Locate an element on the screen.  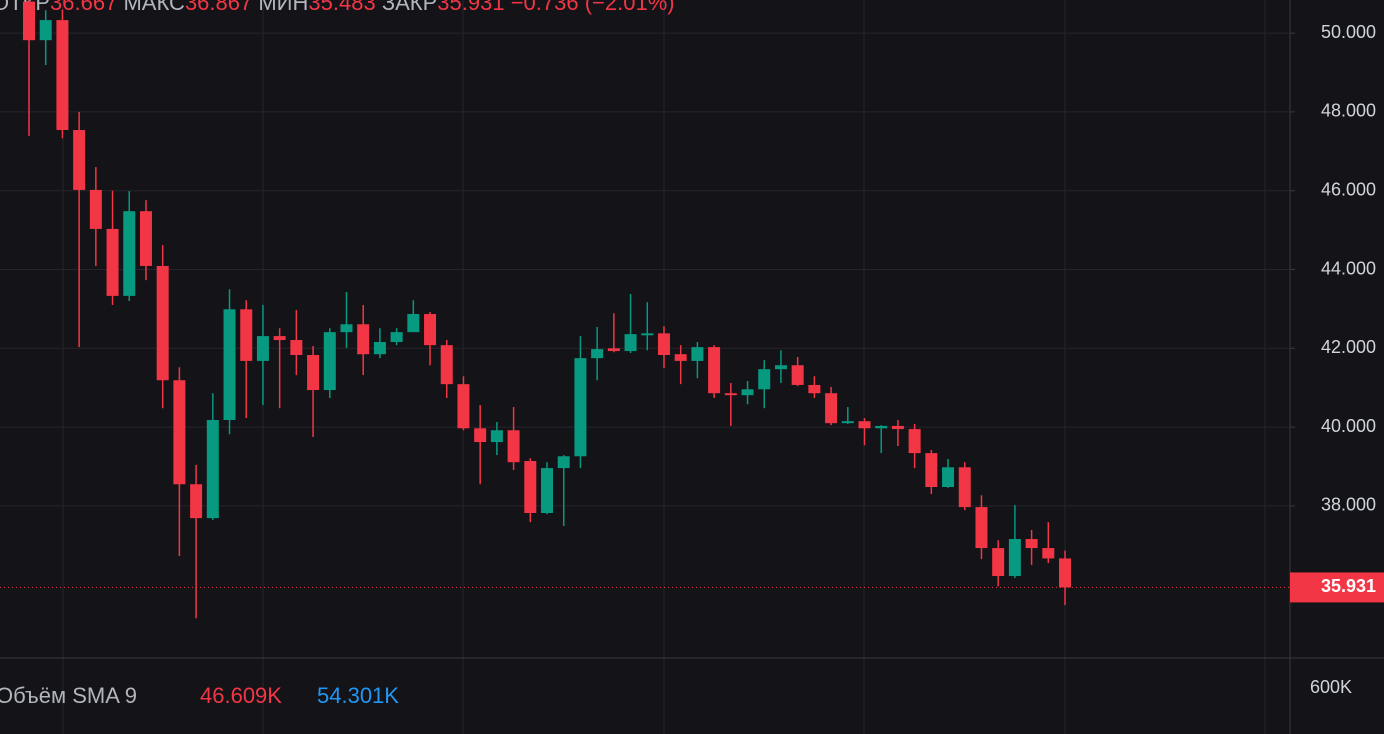
volume-legend: Объём SMA 9 46.609K 54.301K is located at coordinates (199, 695).